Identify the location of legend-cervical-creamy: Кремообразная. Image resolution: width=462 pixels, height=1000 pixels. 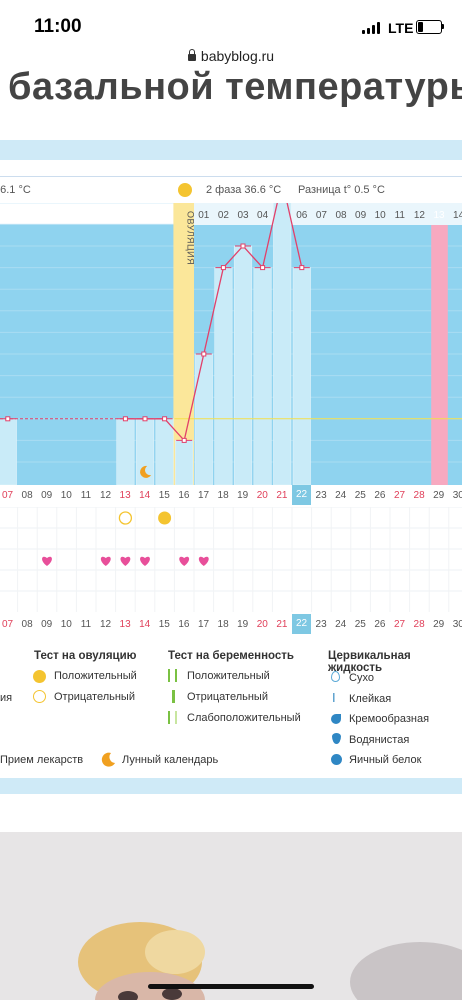
(389, 719).